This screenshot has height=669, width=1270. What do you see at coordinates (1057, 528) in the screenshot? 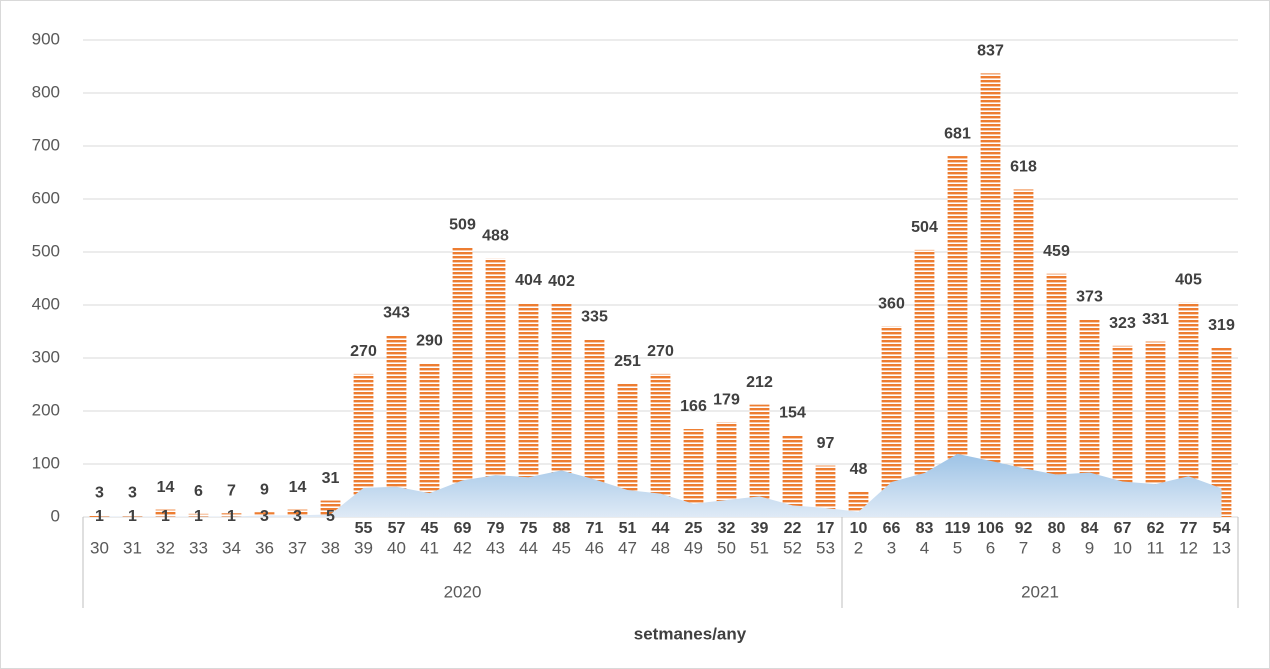
I see `data-label: 80` at bounding box center [1057, 528].